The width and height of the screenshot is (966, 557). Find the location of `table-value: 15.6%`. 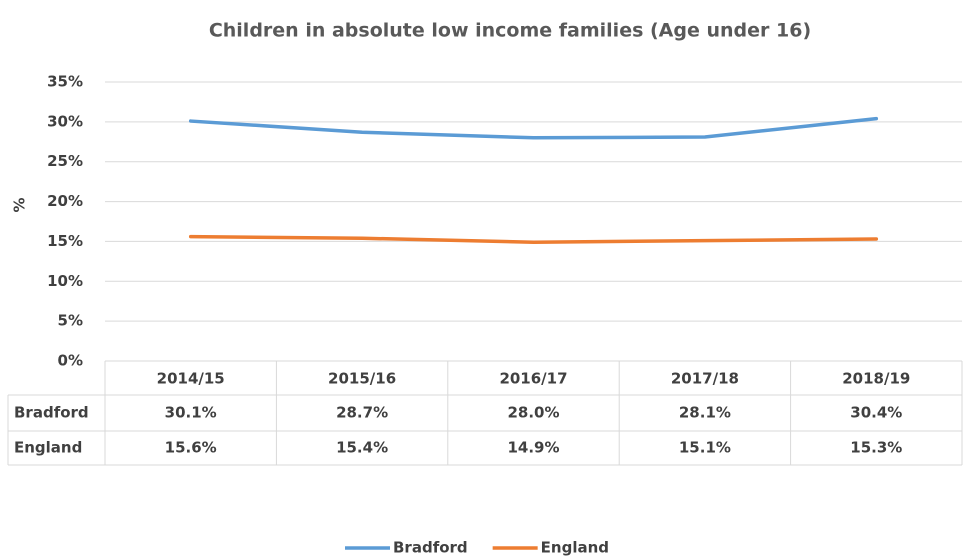

table-value: 15.6% is located at coordinates (191, 448).